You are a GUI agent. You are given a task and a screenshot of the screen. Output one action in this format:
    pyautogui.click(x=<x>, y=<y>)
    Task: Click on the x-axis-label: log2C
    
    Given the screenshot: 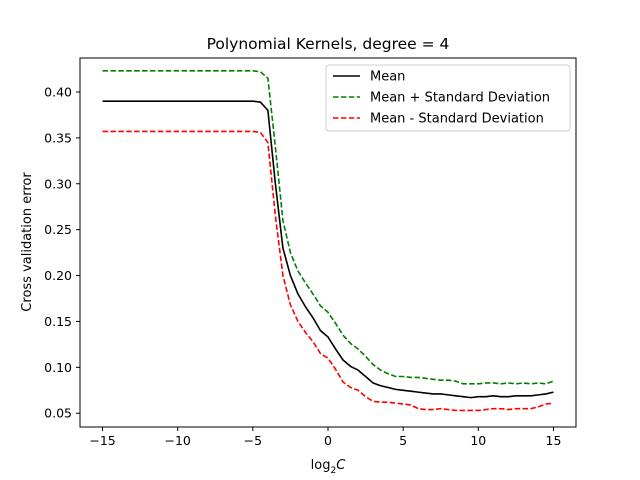 What is the action you would take?
    pyautogui.click(x=329, y=467)
    